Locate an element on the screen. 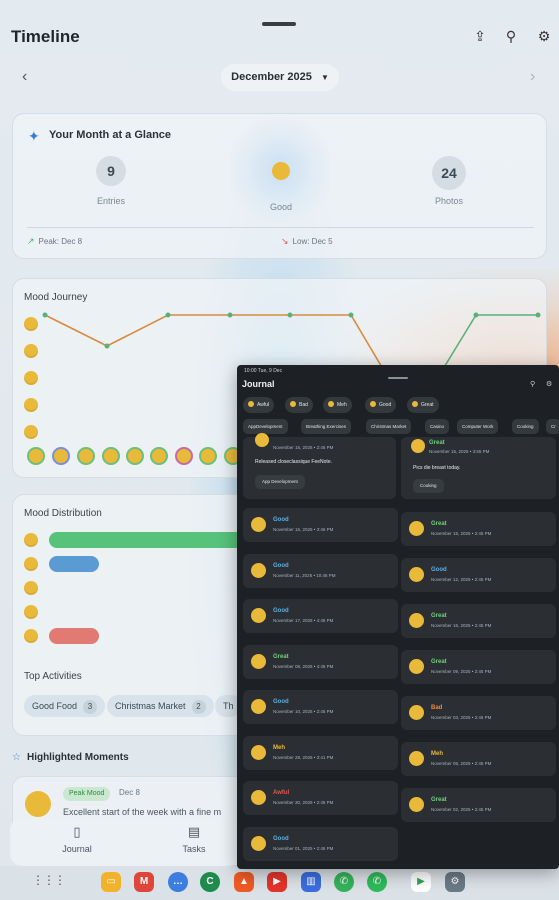 The height and width of the screenshot is (900, 559). activity-filter: Breathing Exercises is located at coordinates (326, 426).